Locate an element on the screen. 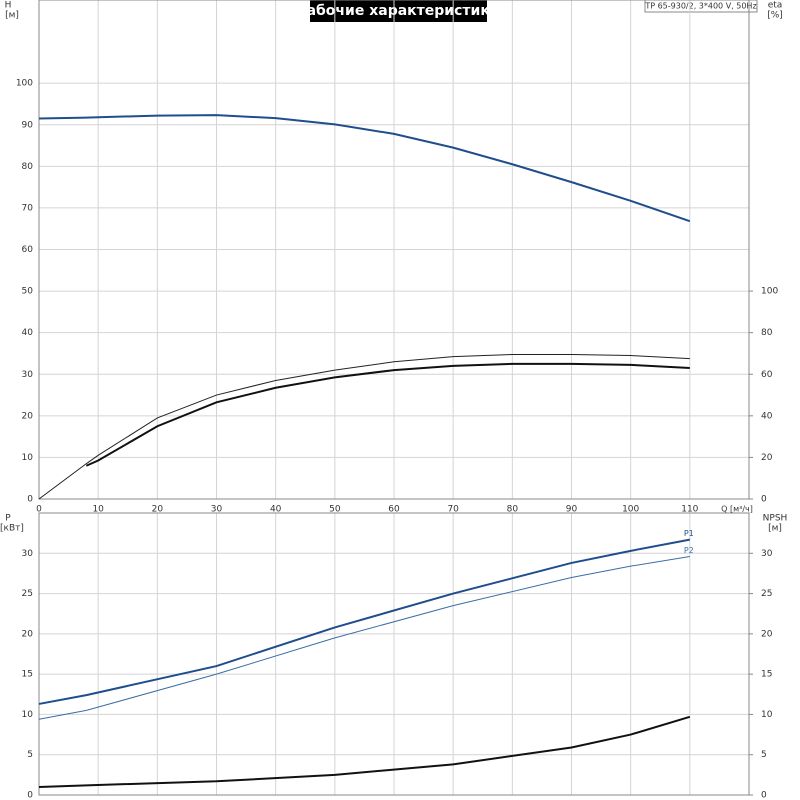  x-tick-label: 90 is located at coordinates (572, 510).